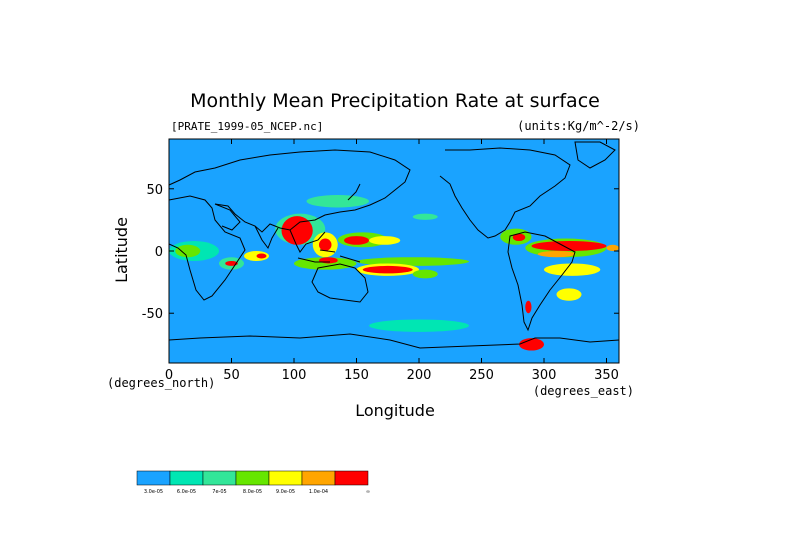 Image resolution: width=789 pixels, height=558 pixels. I want to click on x-tick-label: 0, so click(169, 375).